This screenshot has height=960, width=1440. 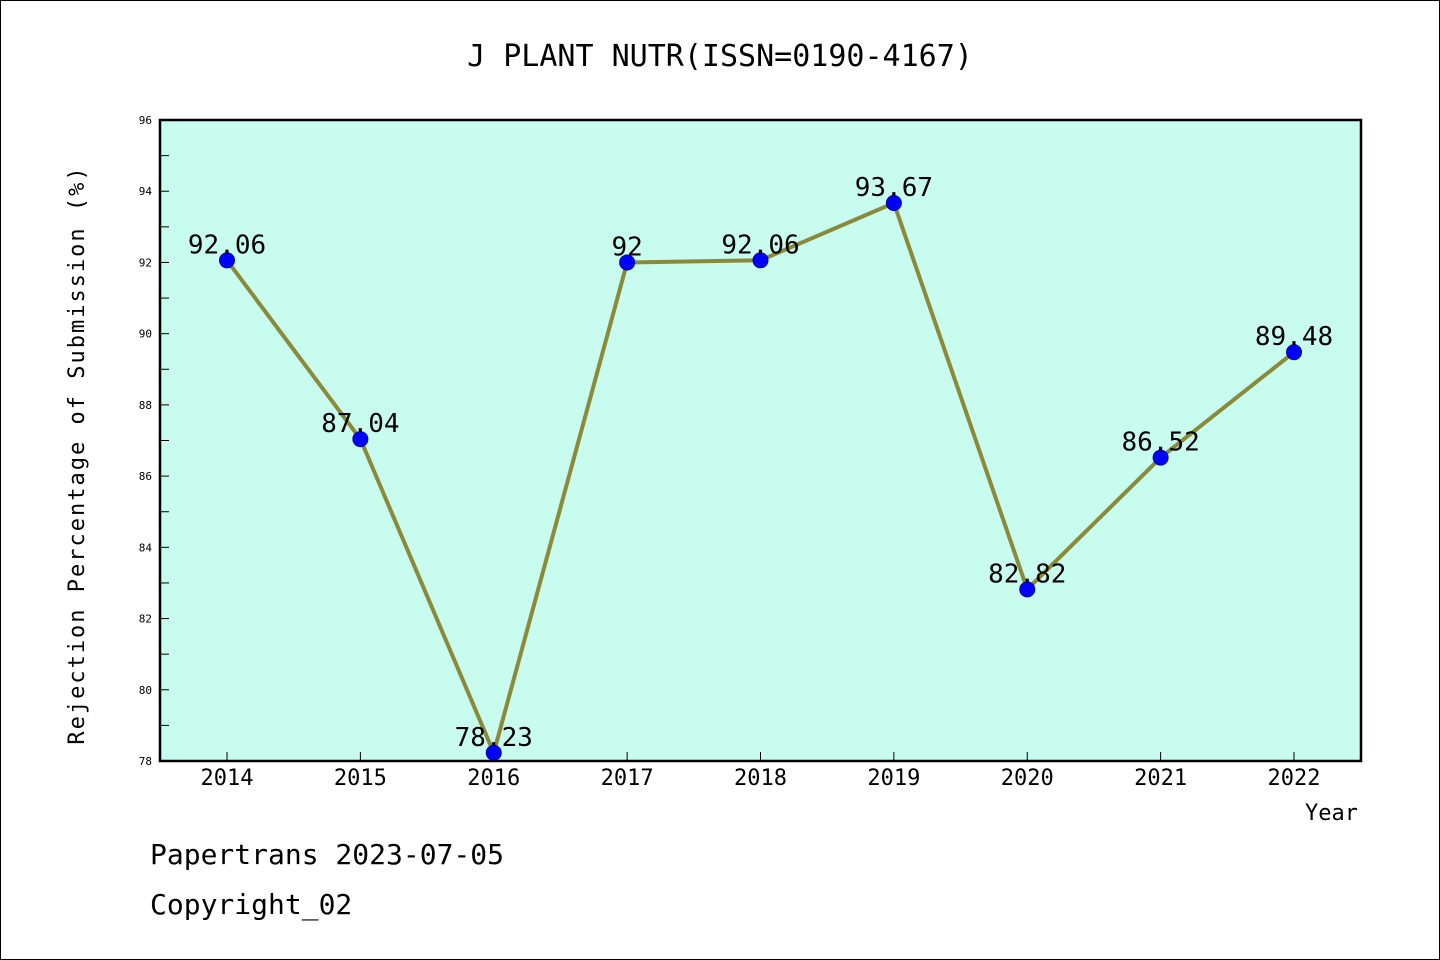 I want to click on footer-copyright: Copyright_02, so click(x=251, y=905).